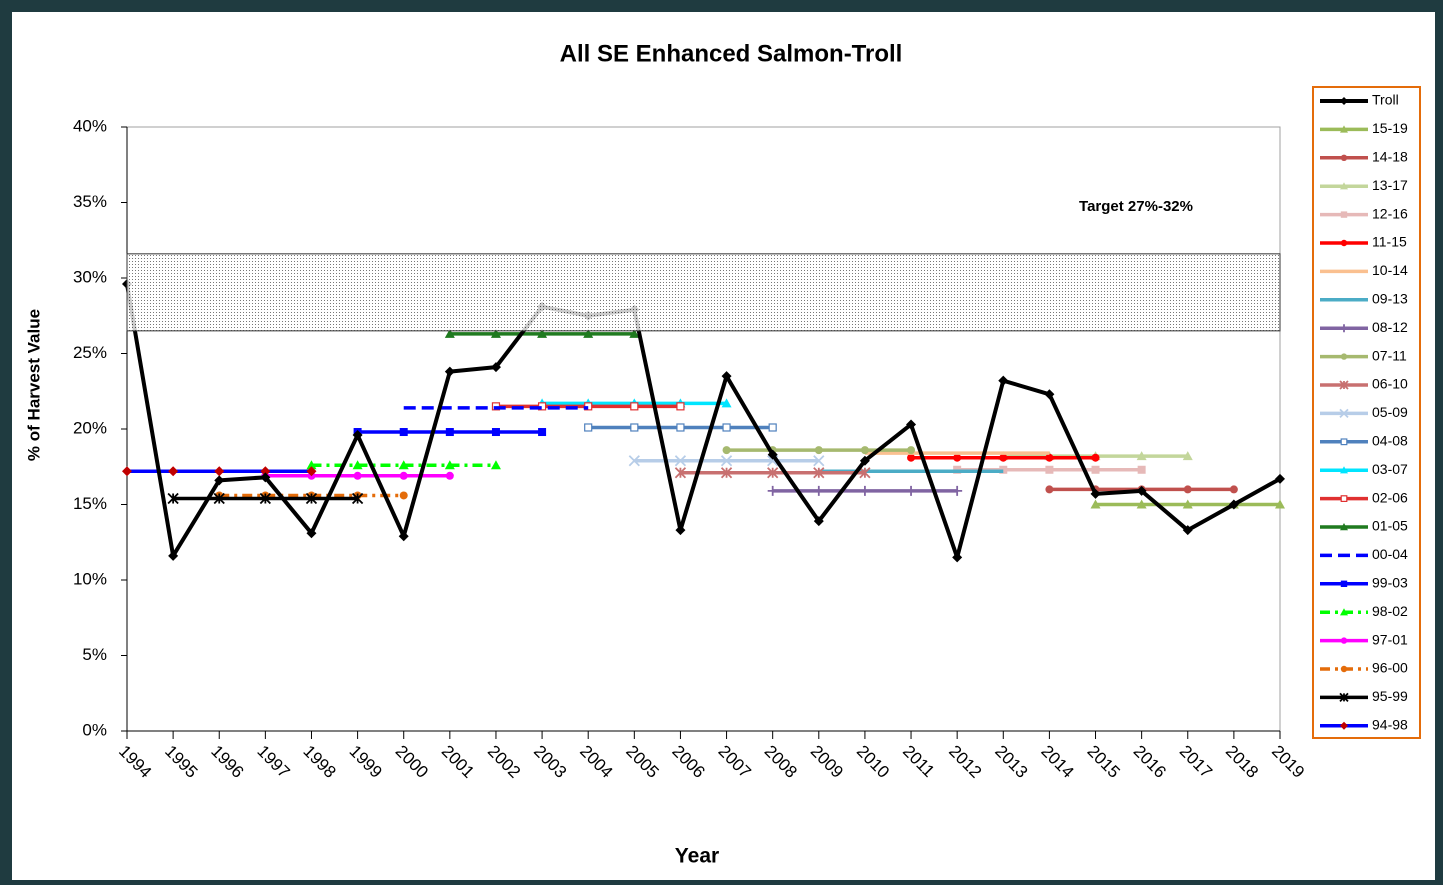 Image resolution: width=1443 pixels, height=885 pixels. What do you see at coordinates (90, 503) in the screenshot?
I see `y-tick-label: 15%` at bounding box center [90, 503].